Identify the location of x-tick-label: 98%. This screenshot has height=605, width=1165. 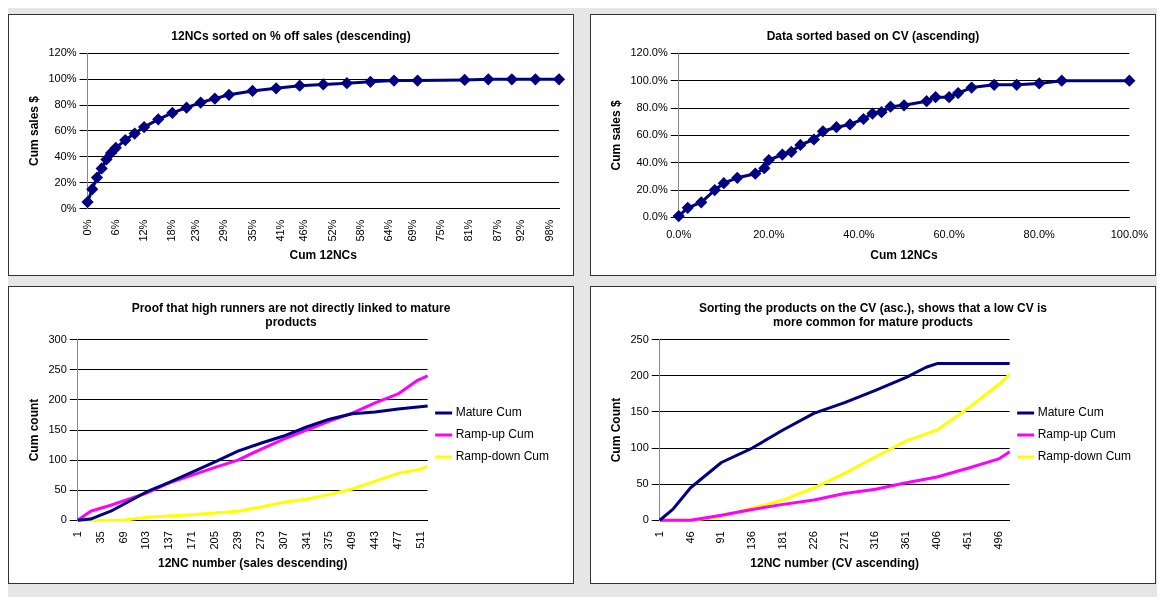
(548, 230).